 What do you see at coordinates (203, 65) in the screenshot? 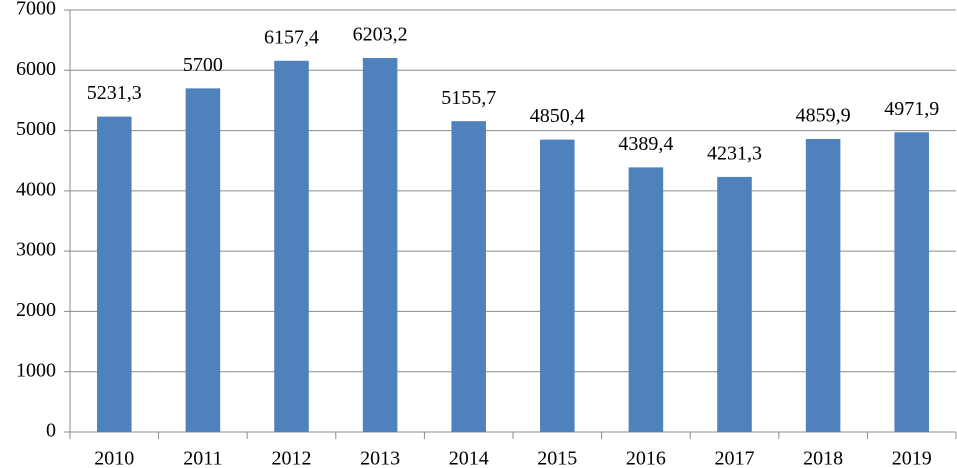
I see `data-label: 5700` at bounding box center [203, 65].